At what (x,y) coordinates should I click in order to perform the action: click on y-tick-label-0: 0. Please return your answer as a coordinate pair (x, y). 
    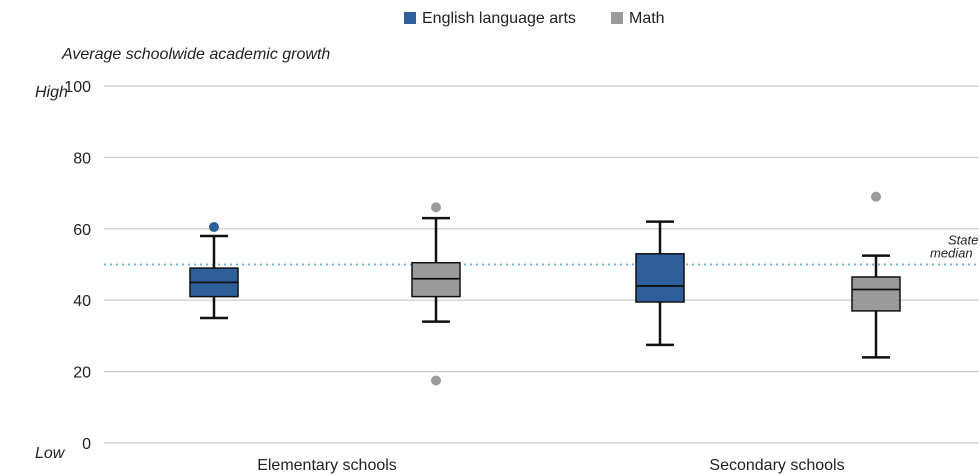
    Looking at the image, I should click on (86, 444).